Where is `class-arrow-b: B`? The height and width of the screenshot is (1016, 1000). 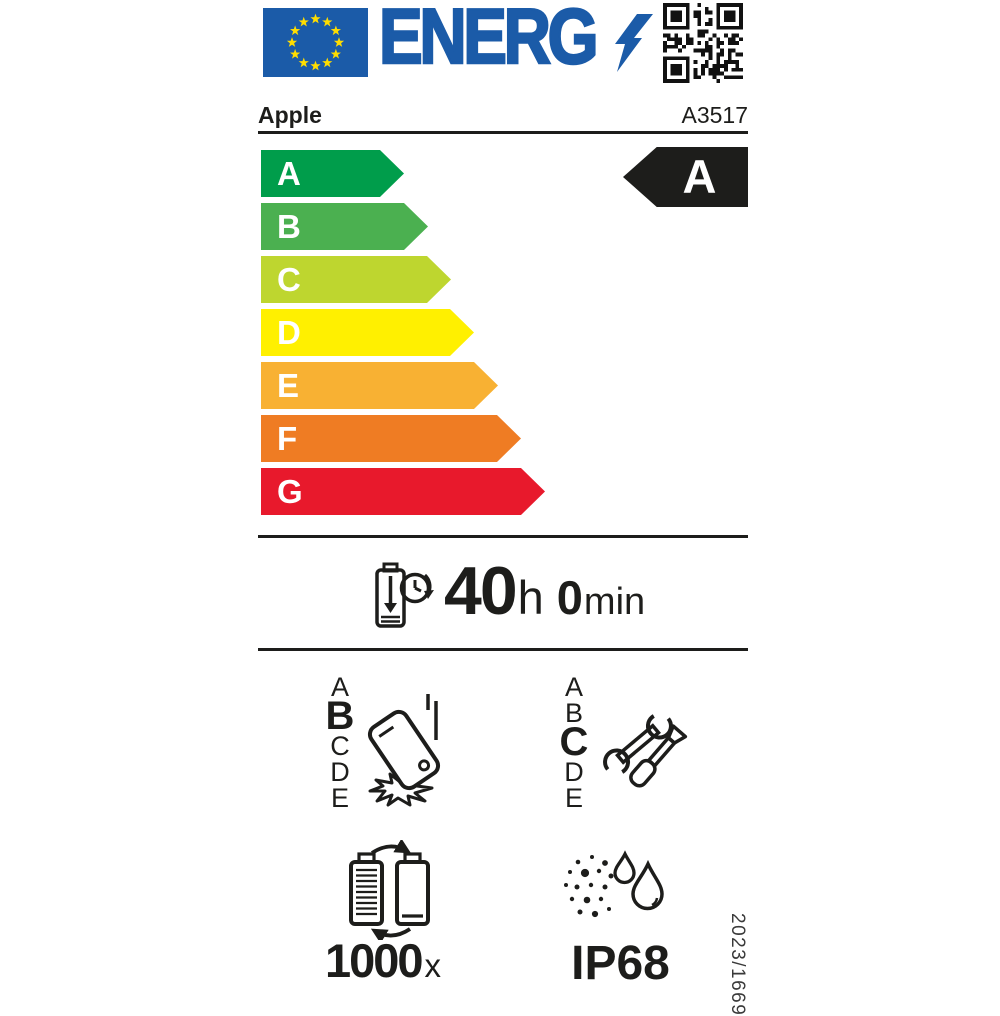 class-arrow-b: B is located at coordinates (344, 226).